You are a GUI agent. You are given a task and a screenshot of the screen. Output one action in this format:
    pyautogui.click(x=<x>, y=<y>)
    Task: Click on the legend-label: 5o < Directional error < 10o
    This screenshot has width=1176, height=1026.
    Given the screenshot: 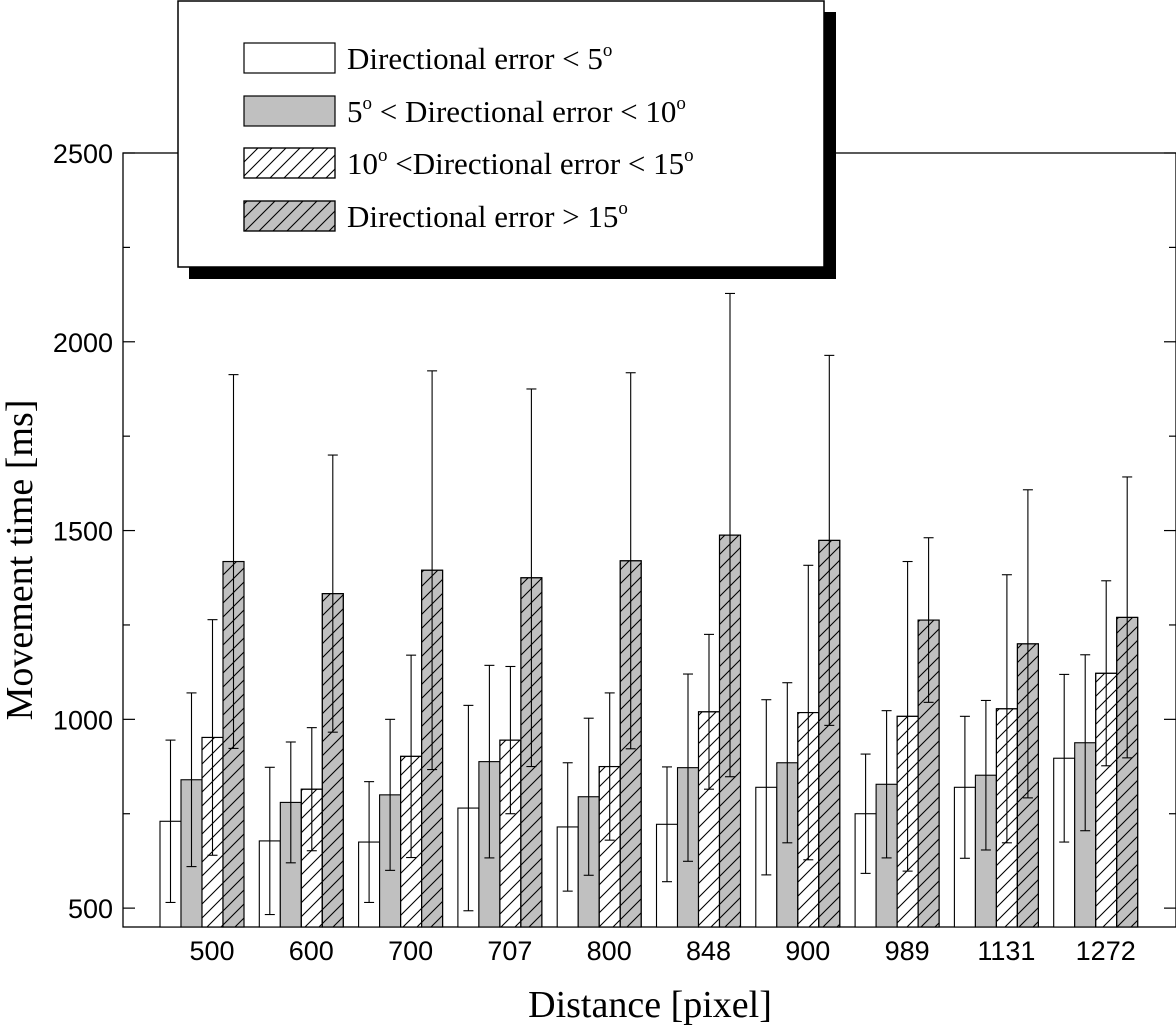 What is the action you would take?
    pyautogui.click(x=516, y=111)
    